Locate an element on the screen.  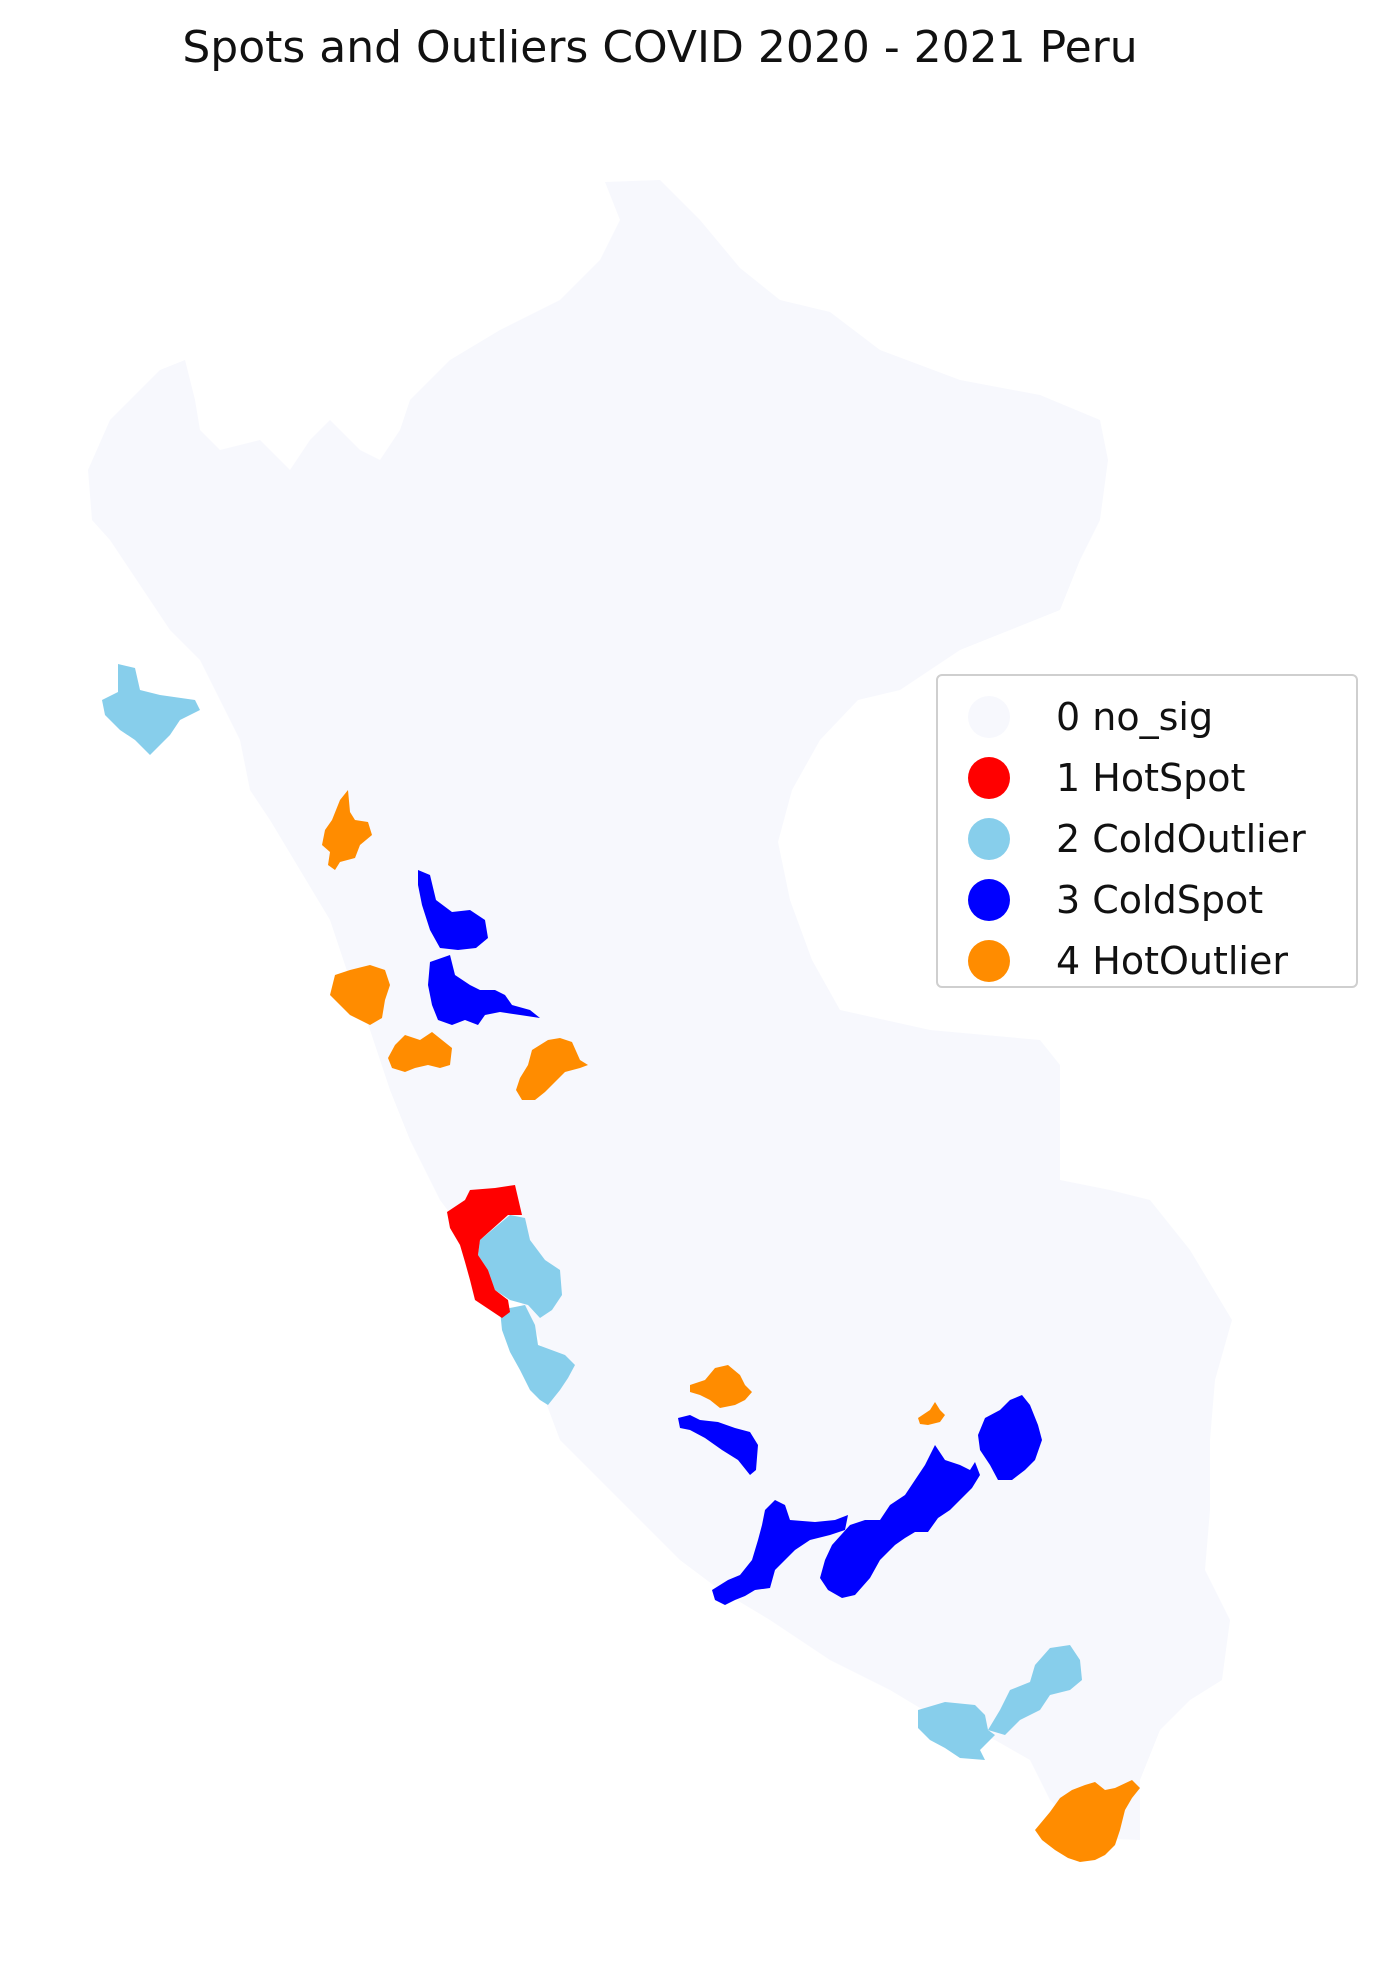
legend-item-hotoutlier: 4 HotOutlier is located at coordinates (1147, 960).